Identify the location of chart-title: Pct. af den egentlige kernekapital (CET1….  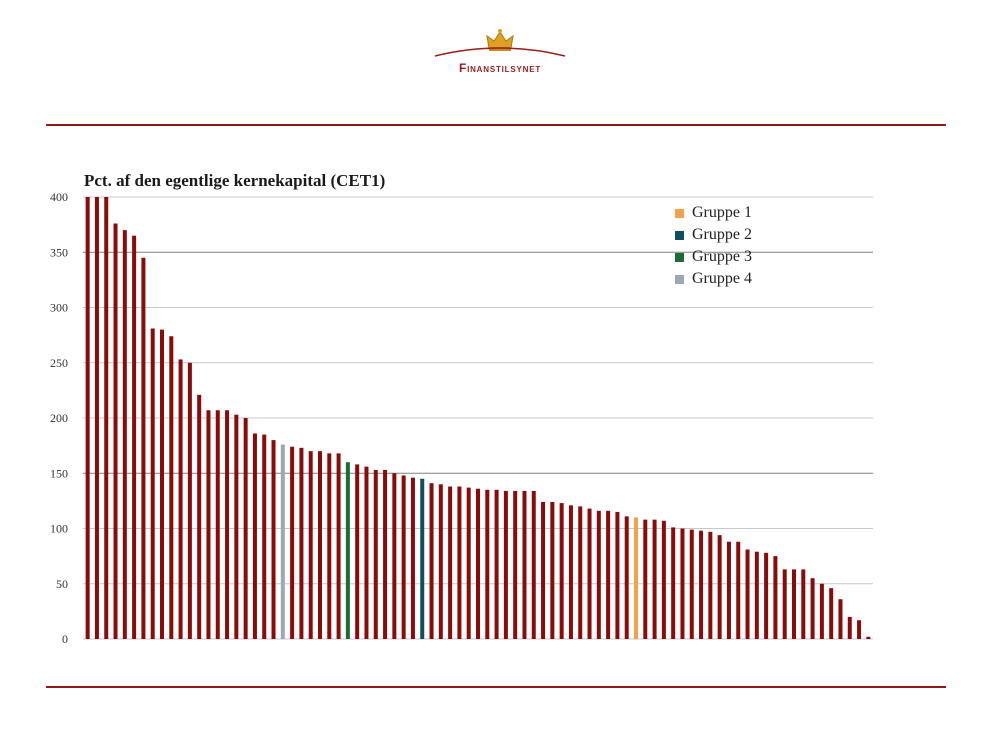
(235, 180).